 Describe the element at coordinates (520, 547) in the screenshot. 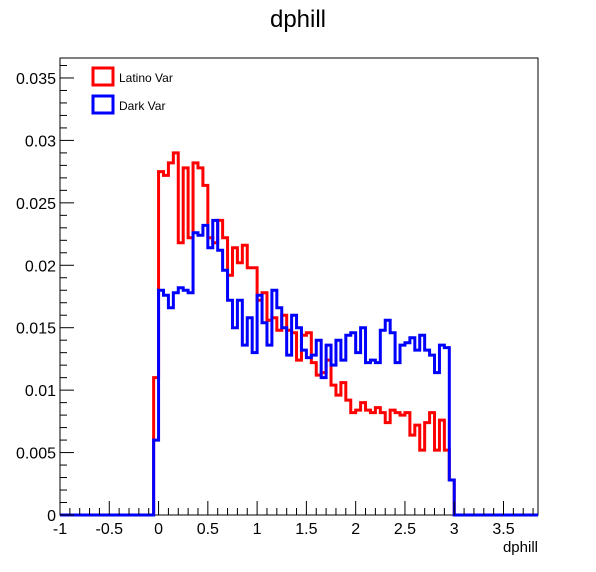

I see `x-axis-label: dphill` at that location.